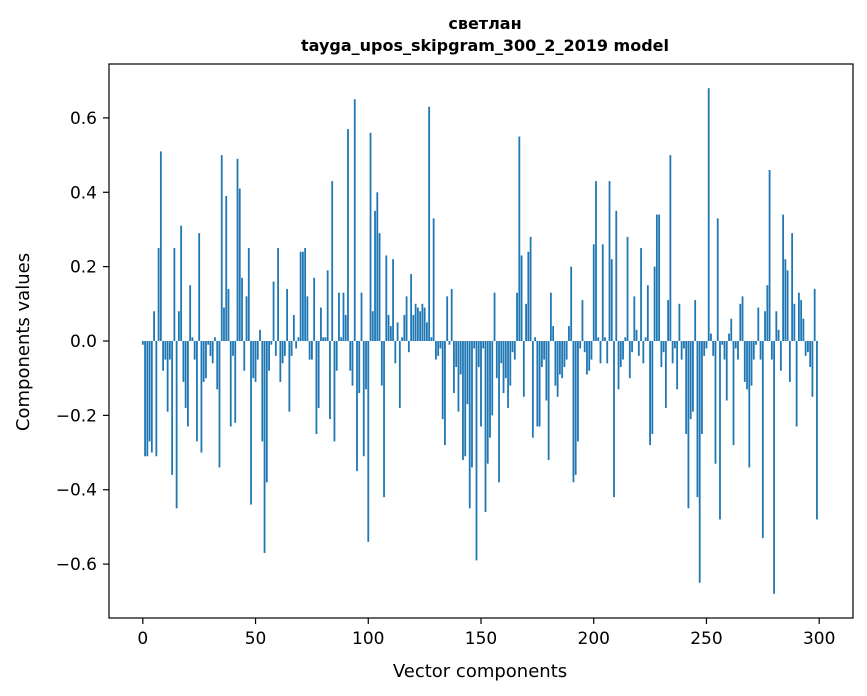 Image resolution: width=867 pixels, height=696 pixels. I want to click on x-tick-label: 150, so click(481, 639).